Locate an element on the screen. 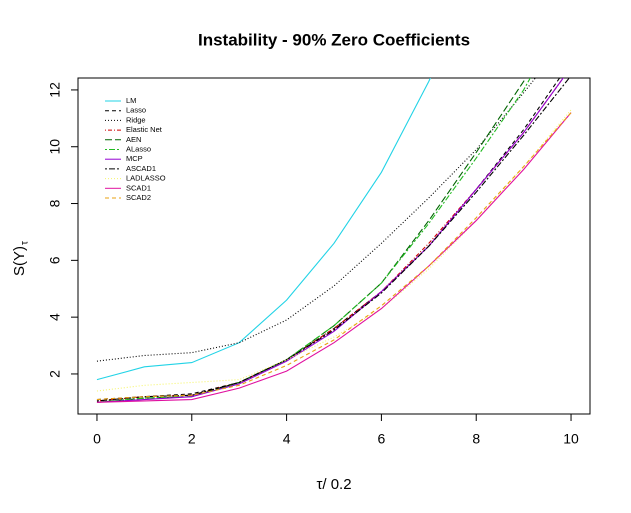 This screenshot has width=631, height=513. x-tick-label: 6 is located at coordinates (382, 439).